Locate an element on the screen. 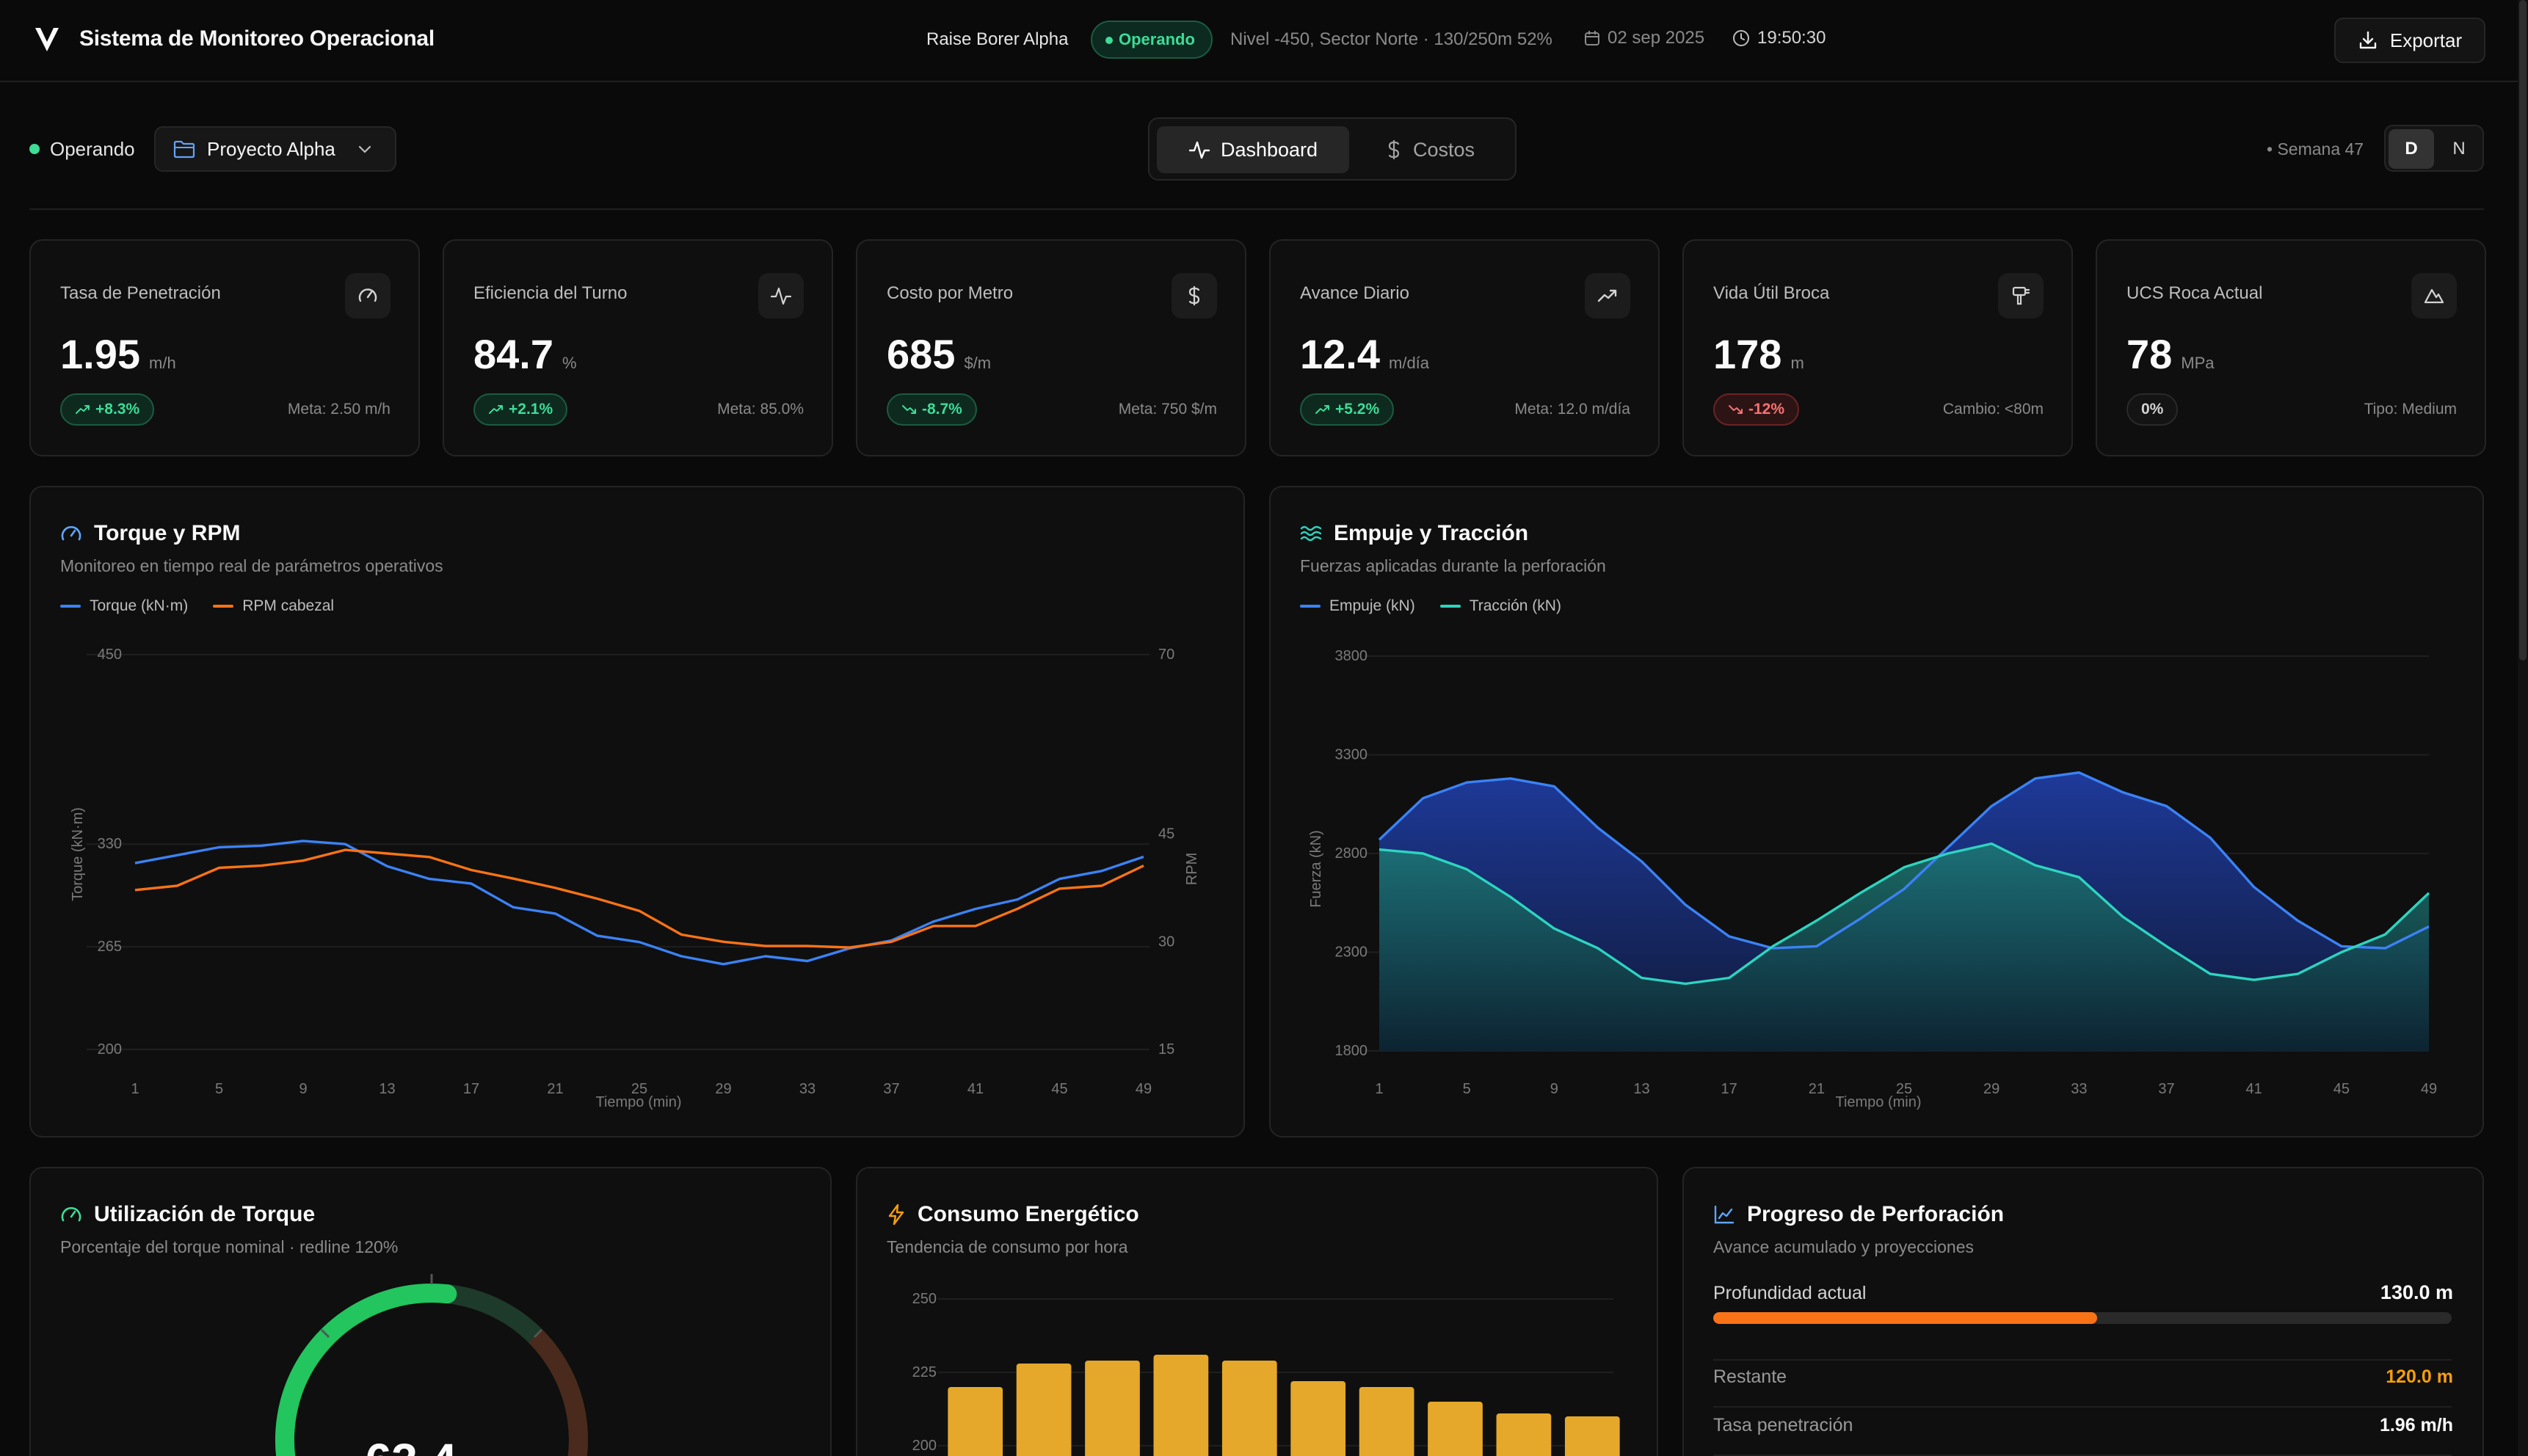 This screenshot has height=1456, width=2528. x-tick-label: 37 is located at coordinates (891, 1089).